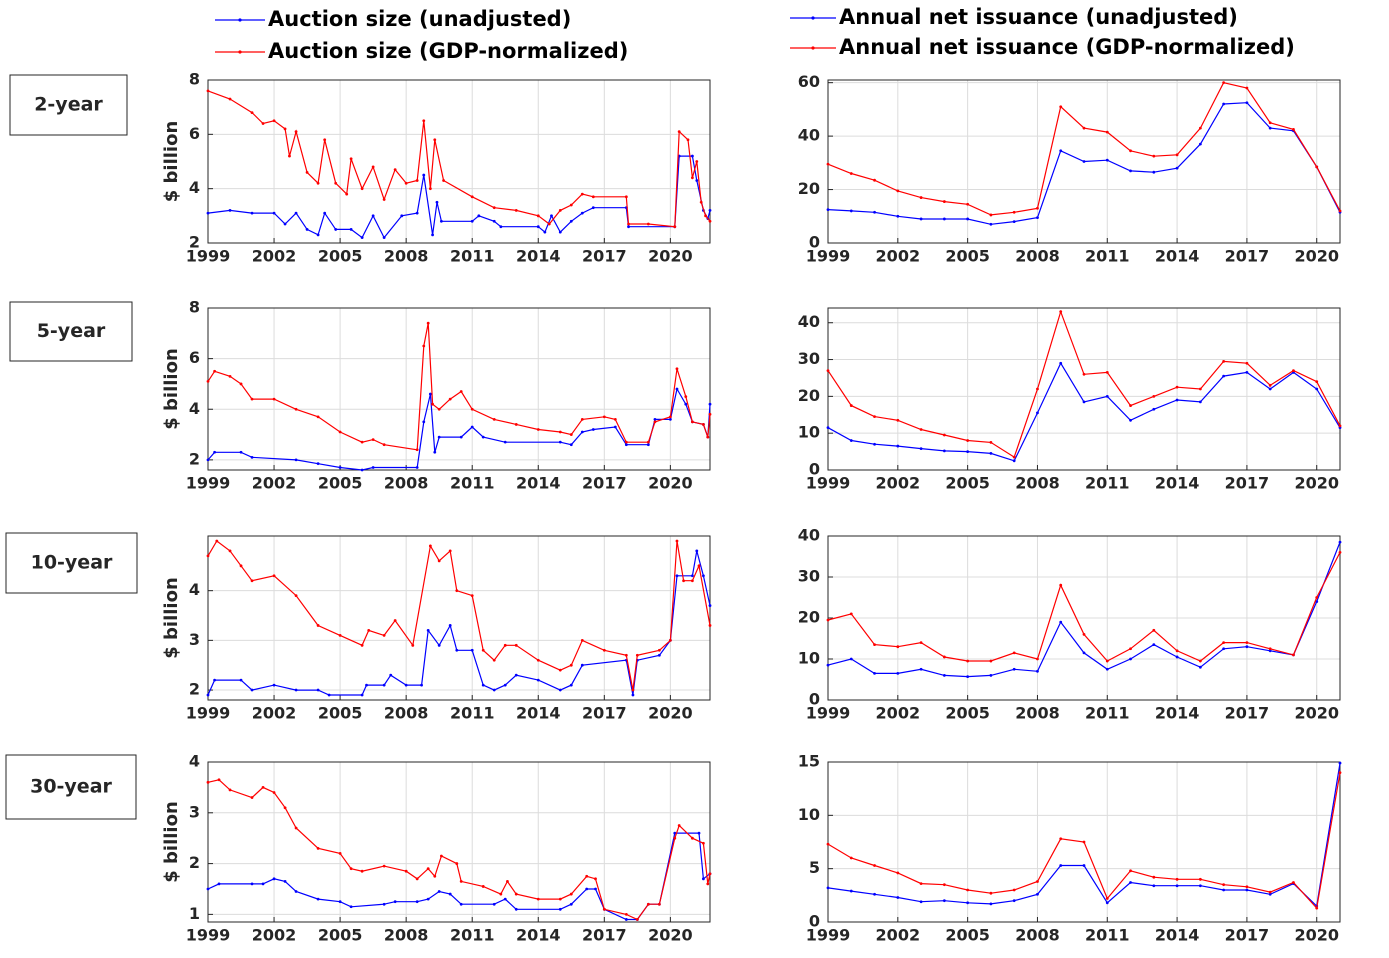 This screenshot has width=1389, height=958. What do you see at coordinates (194, 242) in the screenshot?
I see `y-tick-label: 2` at bounding box center [194, 242].